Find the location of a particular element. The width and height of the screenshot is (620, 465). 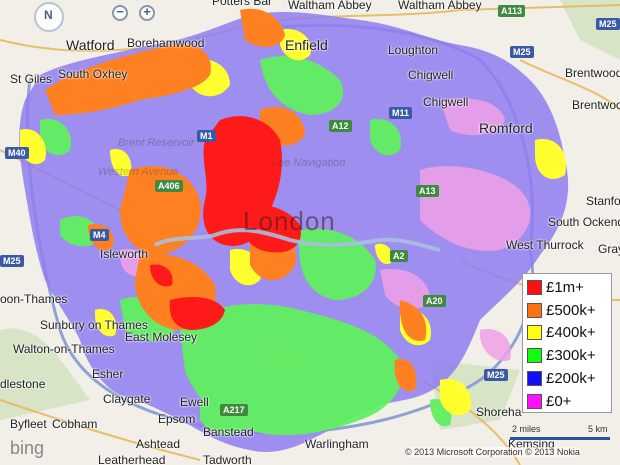

place-label-epsom: Epsom is located at coordinates (177, 419).